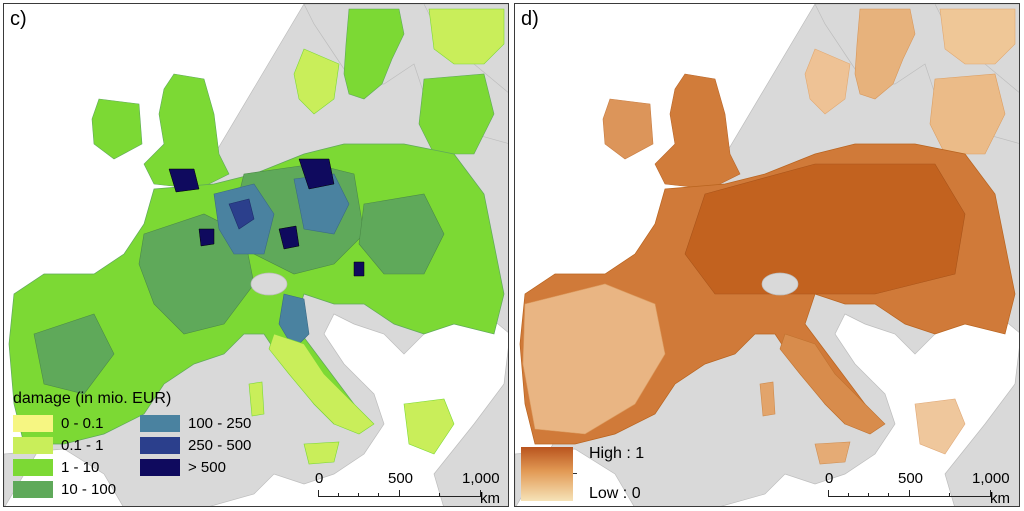 Image resolution: width=1024 pixels, height=511 pixels. What do you see at coordinates (80, 467) in the screenshot?
I see `legend-label: 1 - 10` at bounding box center [80, 467].